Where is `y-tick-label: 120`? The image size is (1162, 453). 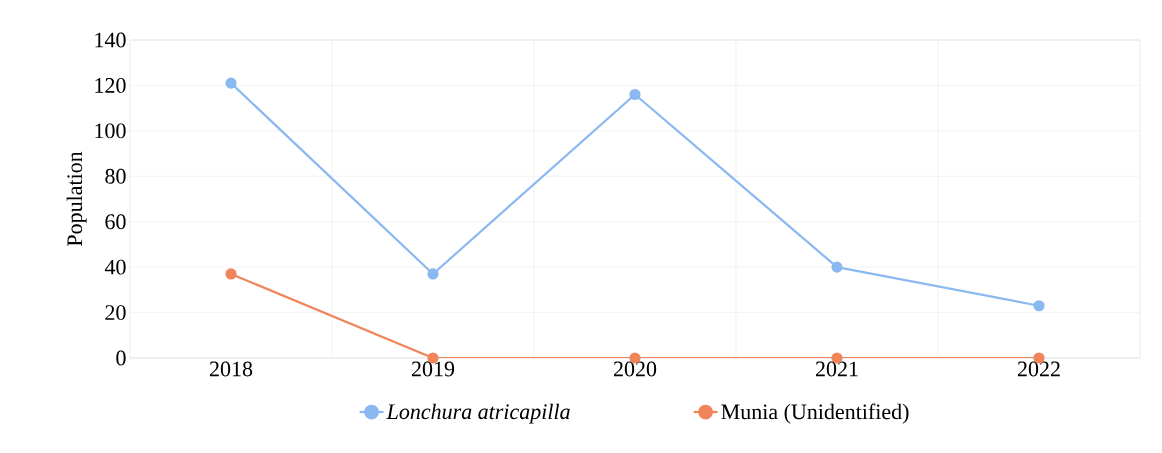 y-tick-label: 120 is located at coordinates (110, 85).